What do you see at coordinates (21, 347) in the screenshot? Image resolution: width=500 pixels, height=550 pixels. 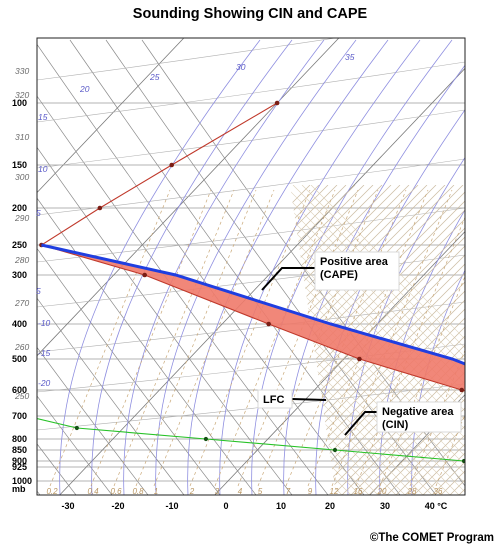 I see `theta-label: 260` at bounding box center [21, 347].